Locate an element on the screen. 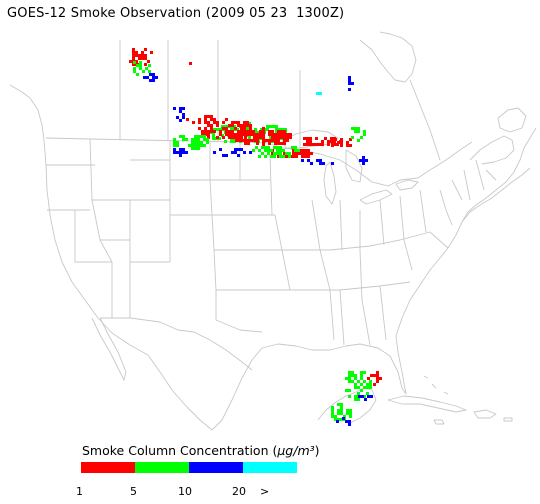 The image size is (540, 504). lake-ontario is located at coordinates (407, 185).